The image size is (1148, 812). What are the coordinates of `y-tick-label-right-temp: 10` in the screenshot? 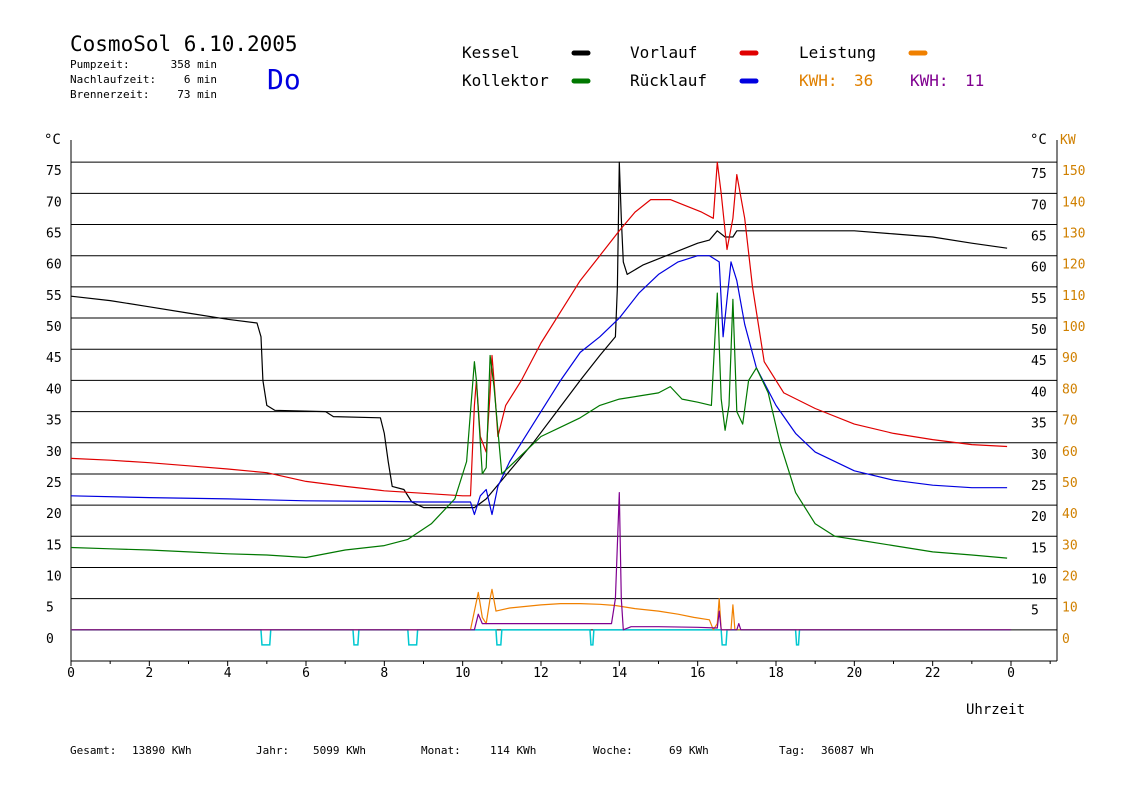 It's located at (1039, 579).